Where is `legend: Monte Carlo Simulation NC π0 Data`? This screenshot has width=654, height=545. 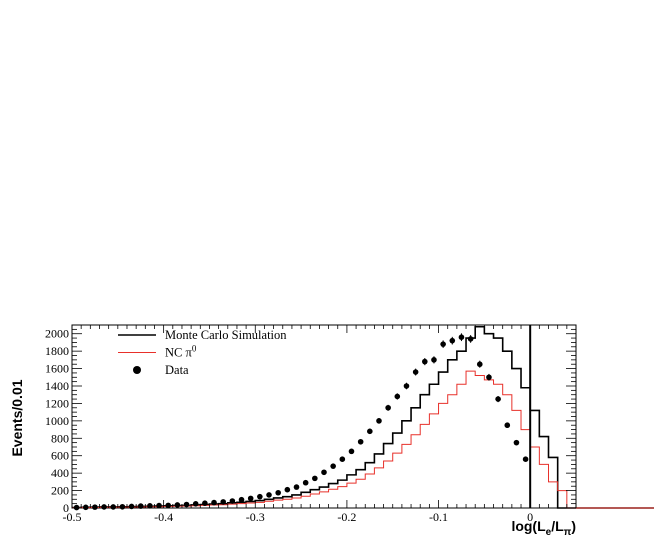
legend: Monte Carlo Simulation NC π0 Data is located at coordinates (202, 352).